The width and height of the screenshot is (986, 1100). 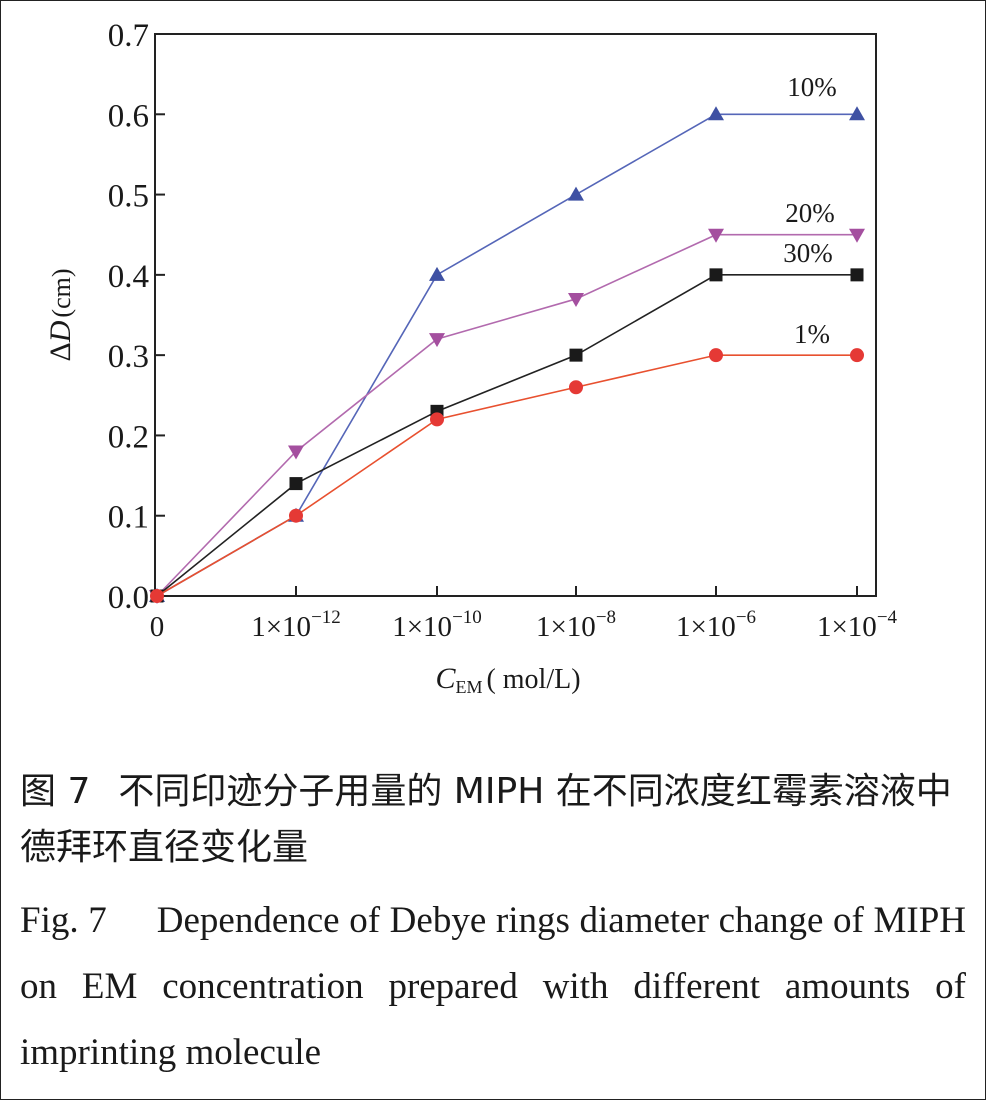 What do you see at coordinates (486, 819) in the screenshot?
I see `caption-chinese-text: 不同印迹分子用量的 MIPH 在不同浓度红霉素溶液中德拜环直径变化量` at bounding box center [486, 819].